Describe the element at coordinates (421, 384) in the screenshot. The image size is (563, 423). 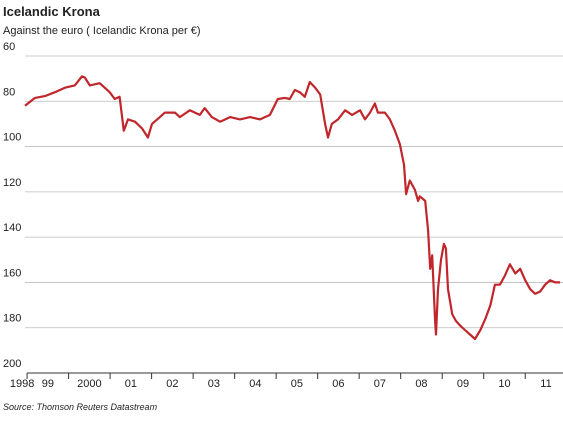
I see `x-tick-label: 08` at that location.